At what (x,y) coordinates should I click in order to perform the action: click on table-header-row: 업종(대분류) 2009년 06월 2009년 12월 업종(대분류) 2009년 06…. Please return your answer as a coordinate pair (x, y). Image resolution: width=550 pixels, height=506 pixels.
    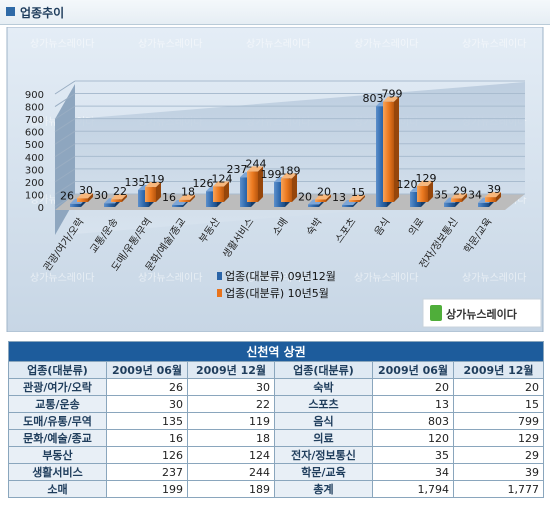
    Looking at the image, I should click on (276, 370).